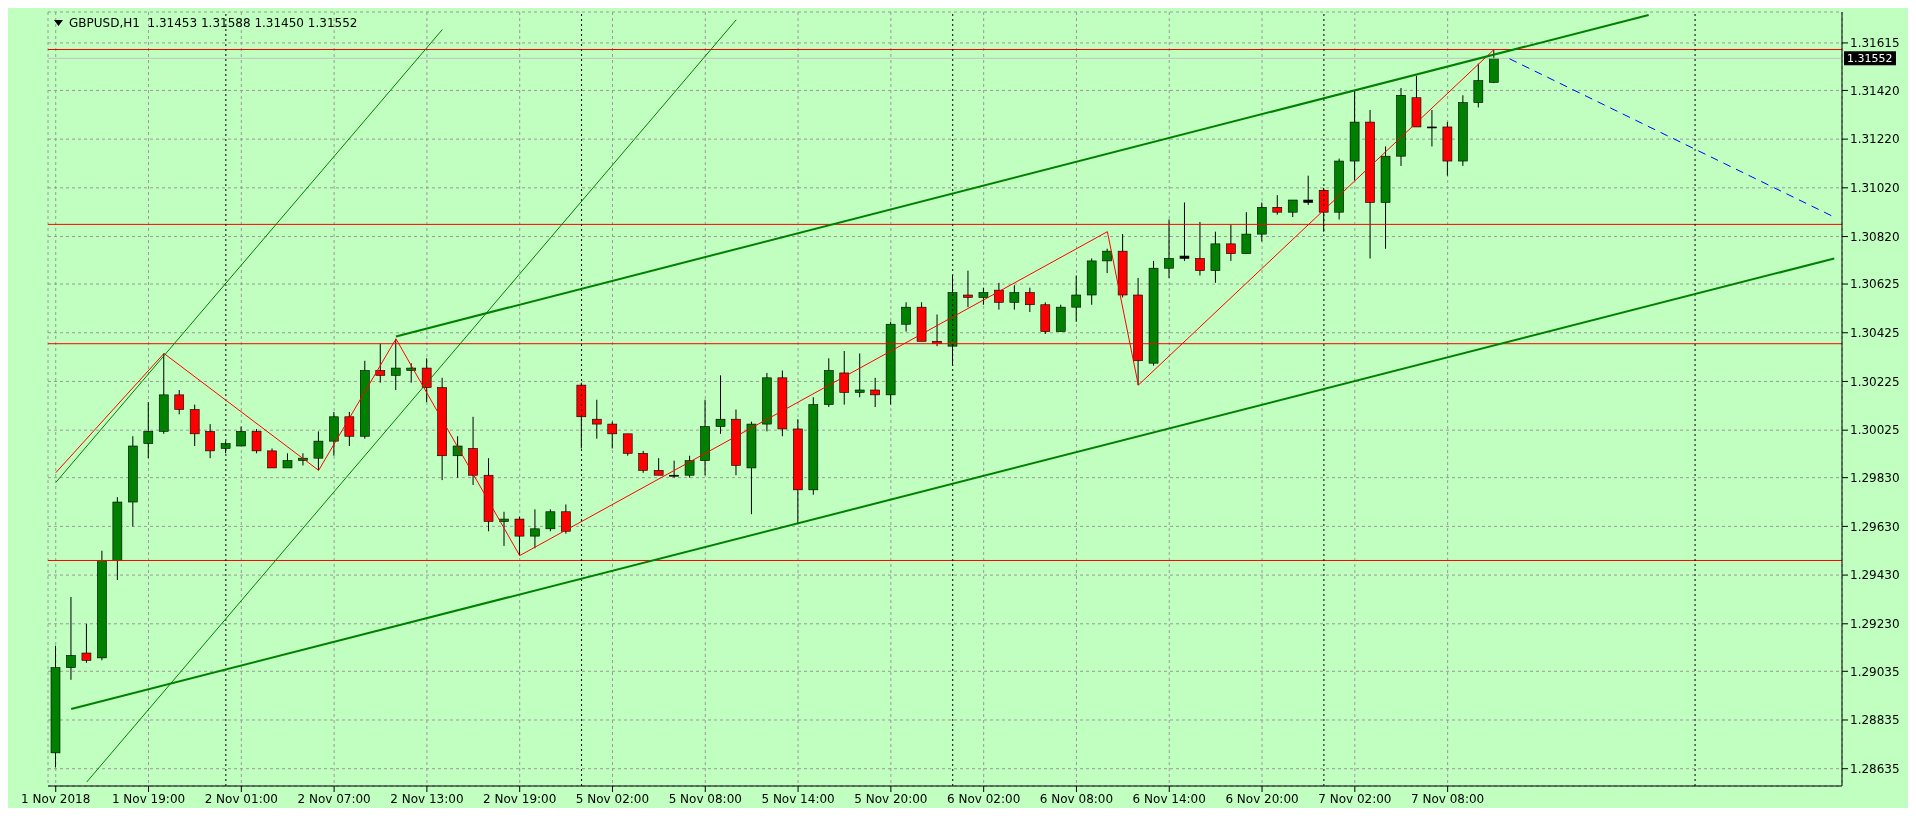 This screenshot has height=816, width=1916. What do you see at coordinates (56, 798) in the screenshot?
I see `x-tick-label: 1 Nov 2018` at bounding box center [56, 798].